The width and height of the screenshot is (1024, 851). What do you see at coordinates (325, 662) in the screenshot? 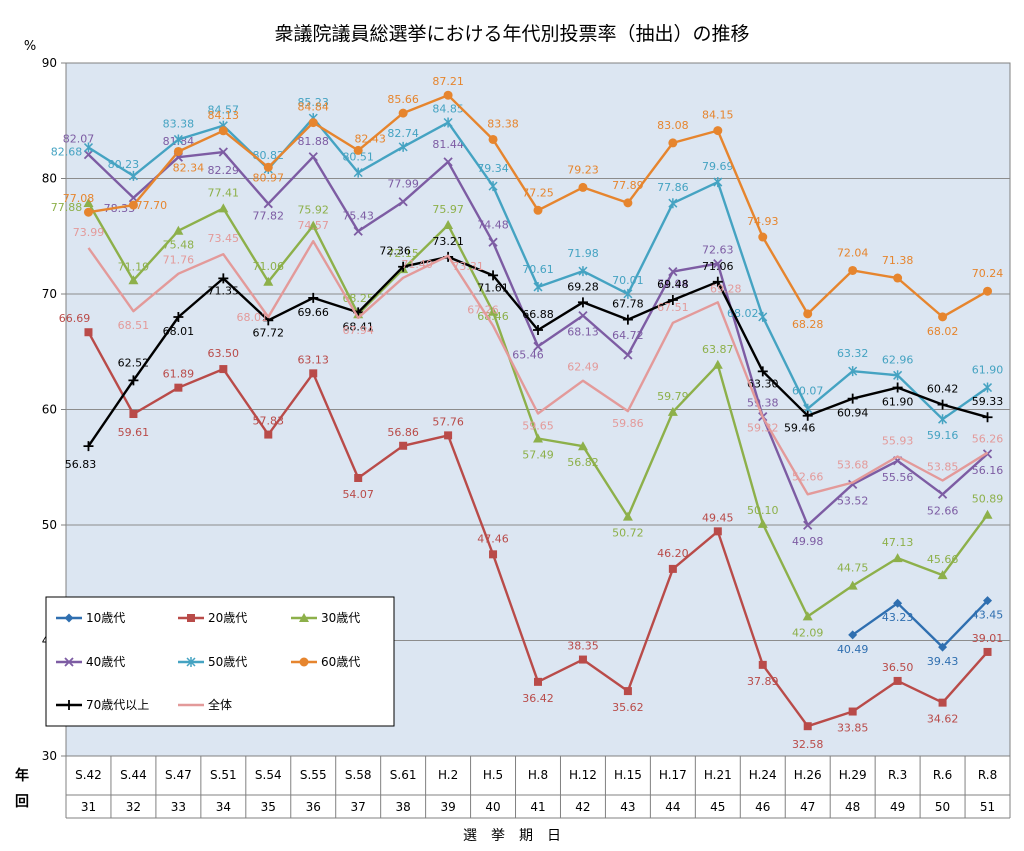
I see `legend-item: 60歳代` at bounding box center [325, 662].